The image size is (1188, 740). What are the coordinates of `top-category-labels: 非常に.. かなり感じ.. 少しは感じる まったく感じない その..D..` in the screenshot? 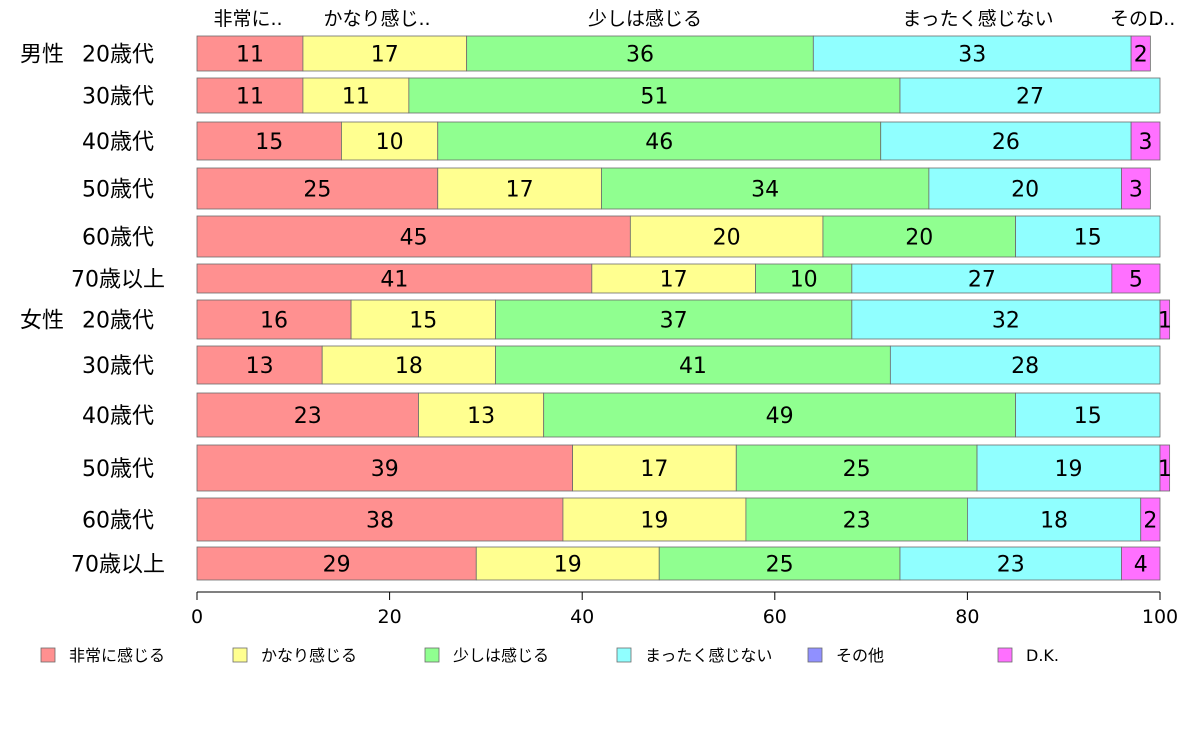 It's located at (694, 19).